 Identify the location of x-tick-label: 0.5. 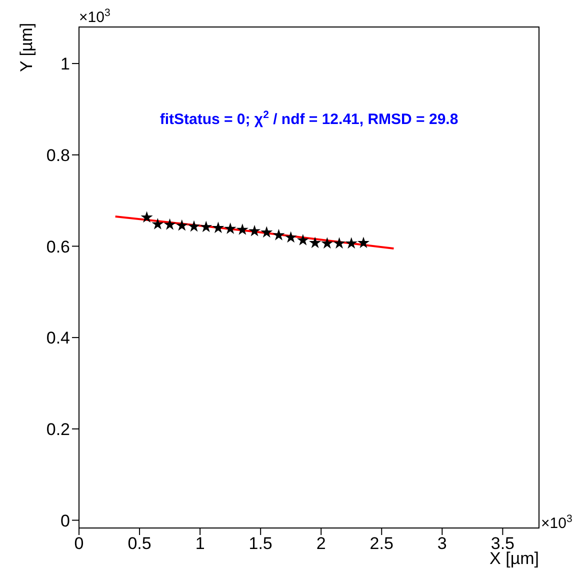
(140, 544).